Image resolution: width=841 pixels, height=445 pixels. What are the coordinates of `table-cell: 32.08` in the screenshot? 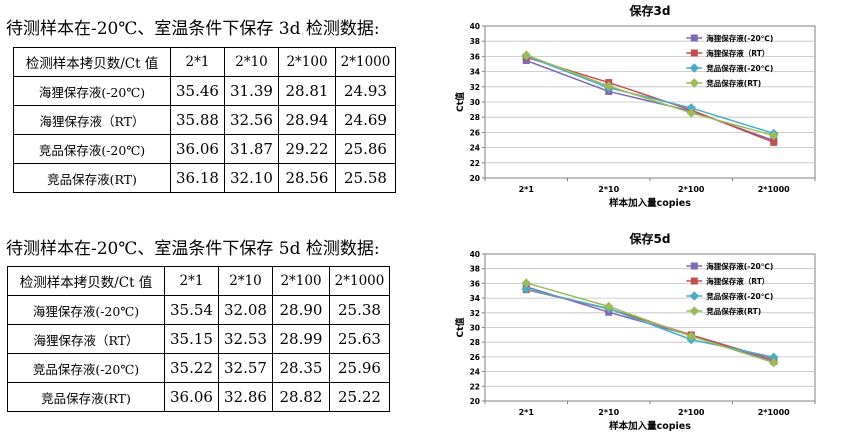 It's located at (245, 310).